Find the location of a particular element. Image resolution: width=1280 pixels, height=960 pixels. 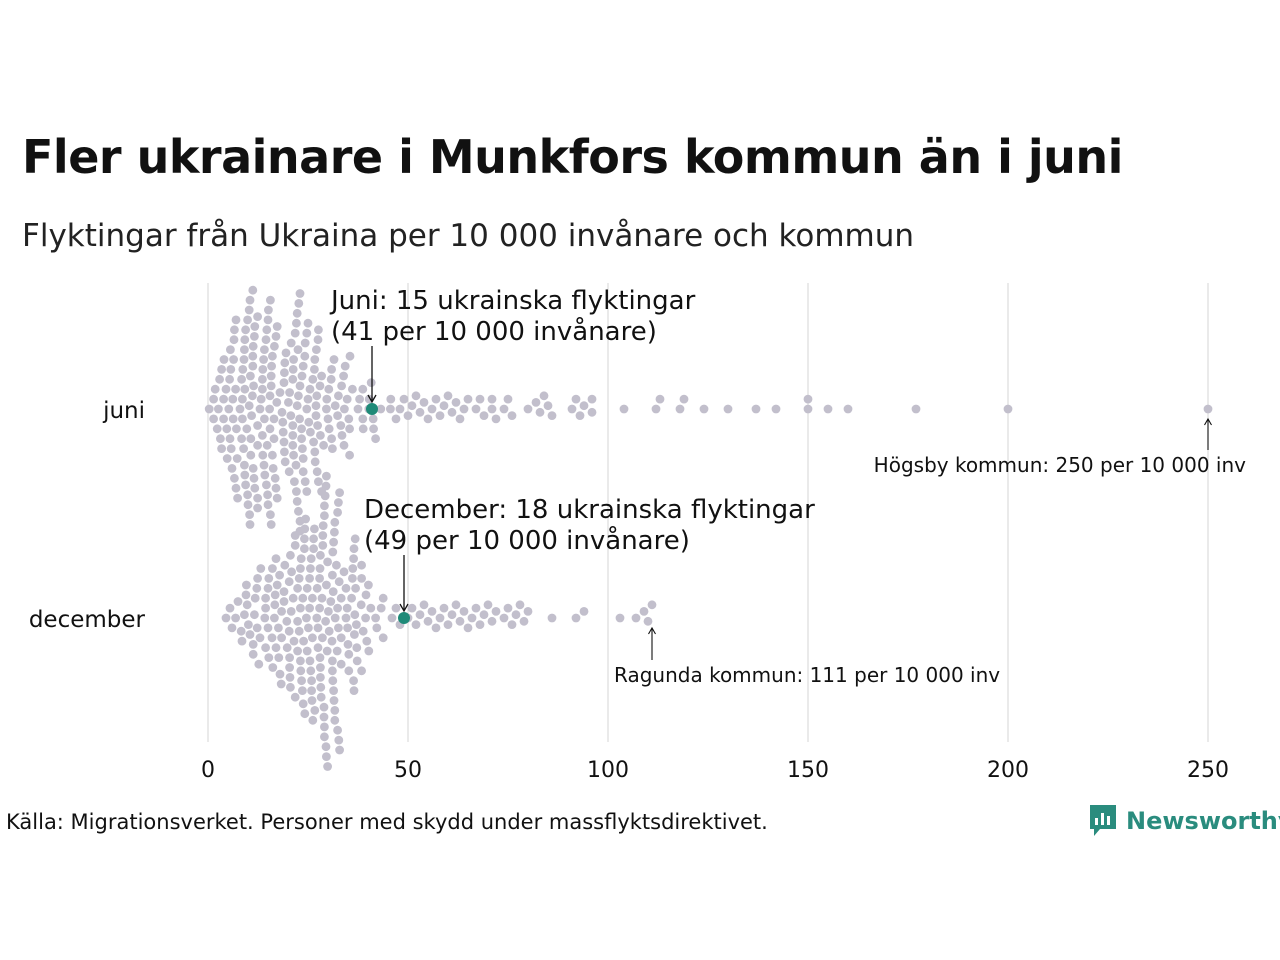

highlight-label-line1: December: 18 ukrainska flyktingar is located at coordinates (589, 510).